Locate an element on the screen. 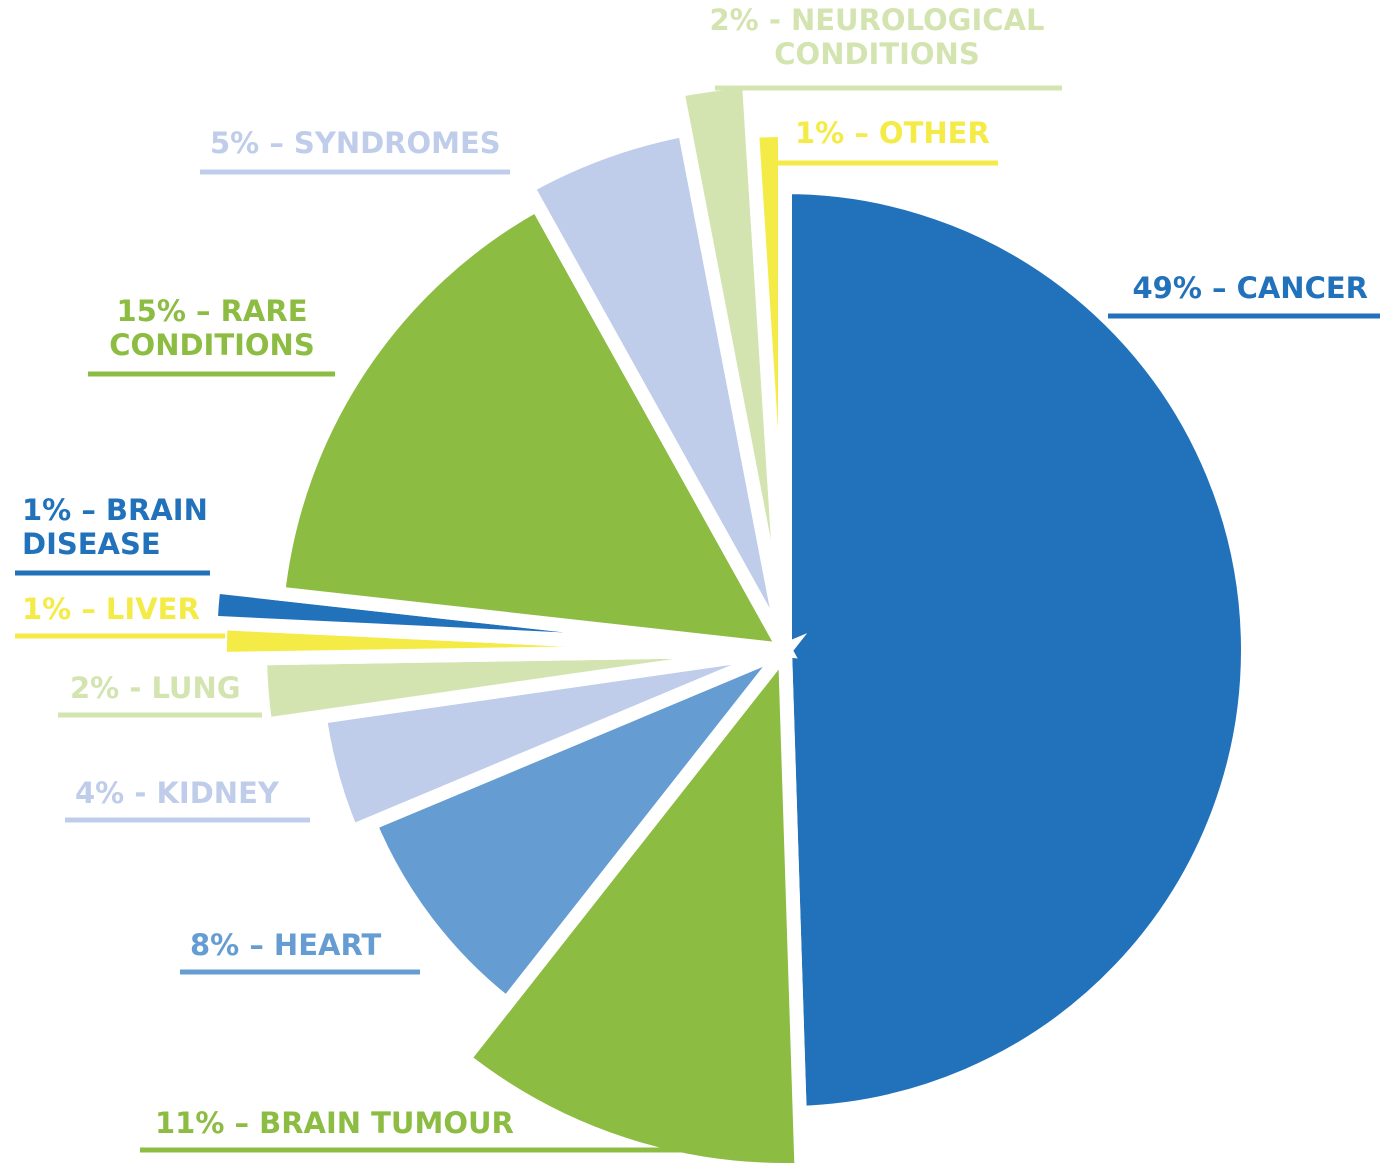  slice-label: 1% – LIVER is located at coordinates (111, 609).